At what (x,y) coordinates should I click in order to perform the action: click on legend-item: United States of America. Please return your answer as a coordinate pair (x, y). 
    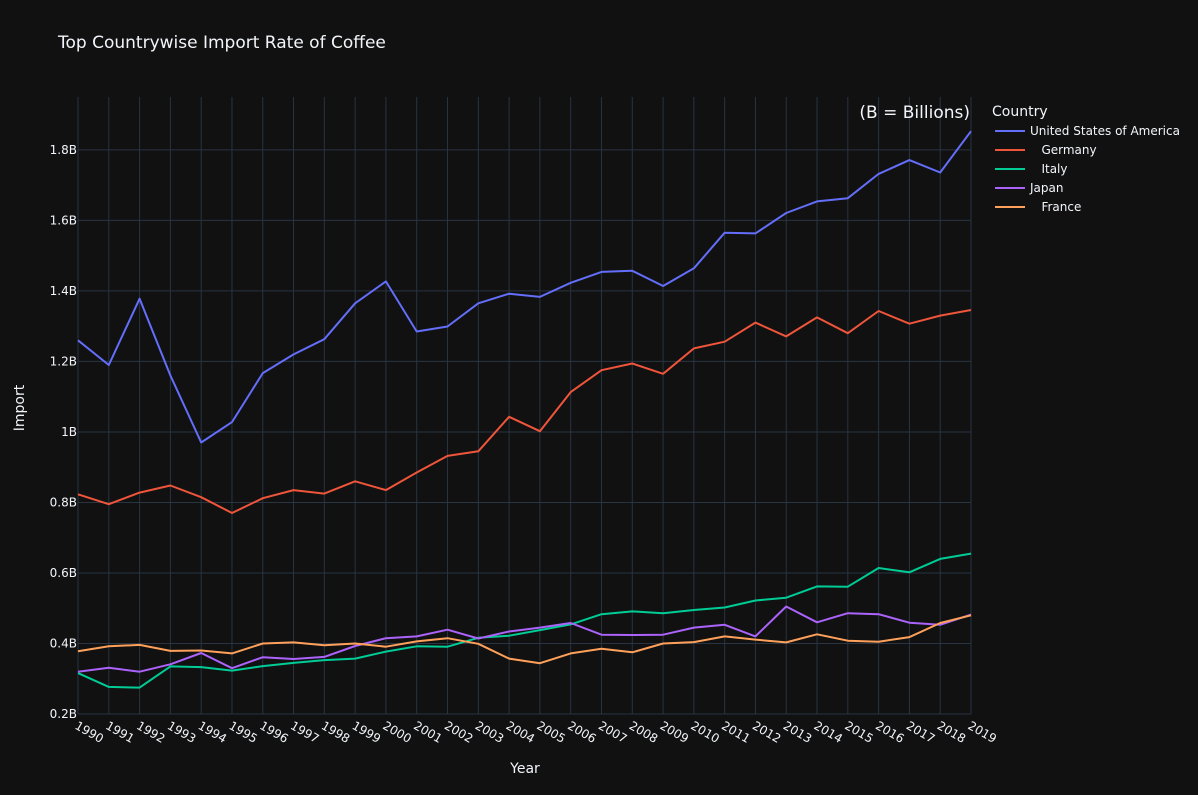
    Looking at the image, I should click on (1087, 131).